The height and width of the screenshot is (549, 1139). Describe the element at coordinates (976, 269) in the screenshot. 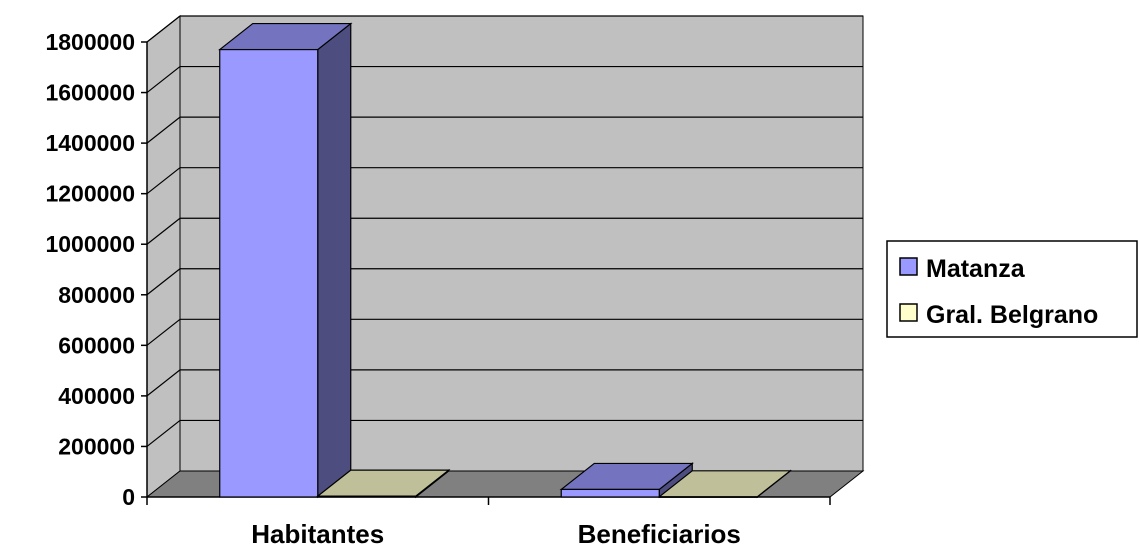

I see `legend-label-matanza: Matanza` at that location.